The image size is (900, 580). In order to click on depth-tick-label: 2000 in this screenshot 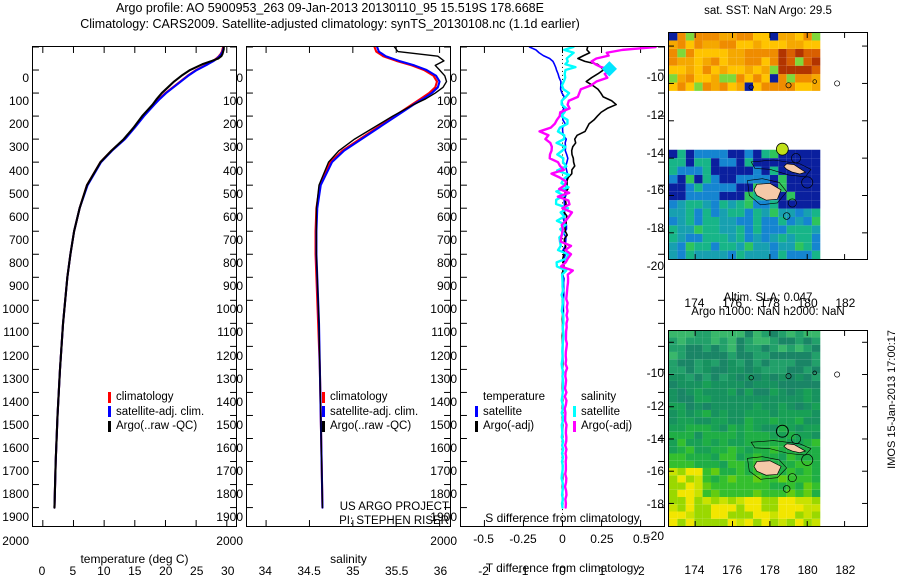, I will do `click(229, 540)`.